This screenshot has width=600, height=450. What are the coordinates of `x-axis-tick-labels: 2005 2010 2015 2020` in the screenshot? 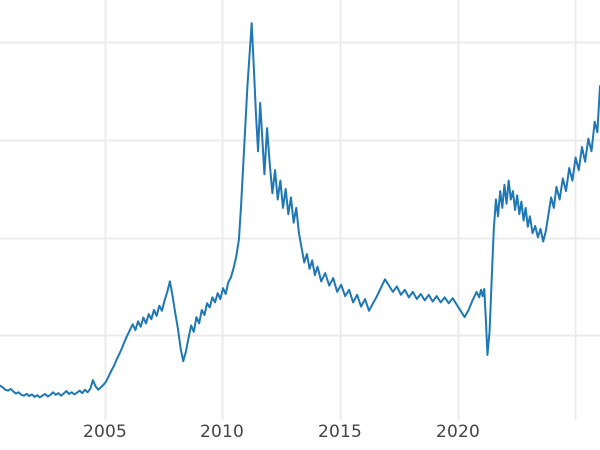 It's located at (300, 435).